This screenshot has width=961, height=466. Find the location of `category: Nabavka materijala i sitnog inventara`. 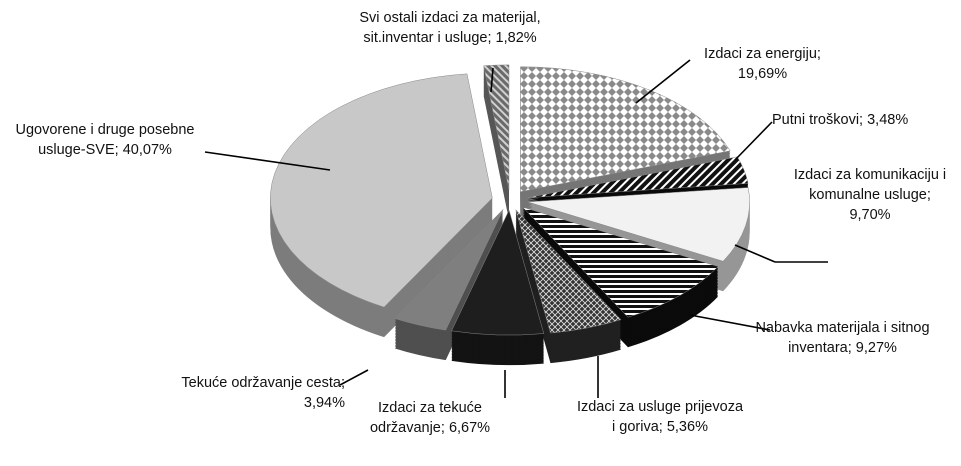

category: Nabavka materijala i sitnog inventara is located at coordinates (842, 338).